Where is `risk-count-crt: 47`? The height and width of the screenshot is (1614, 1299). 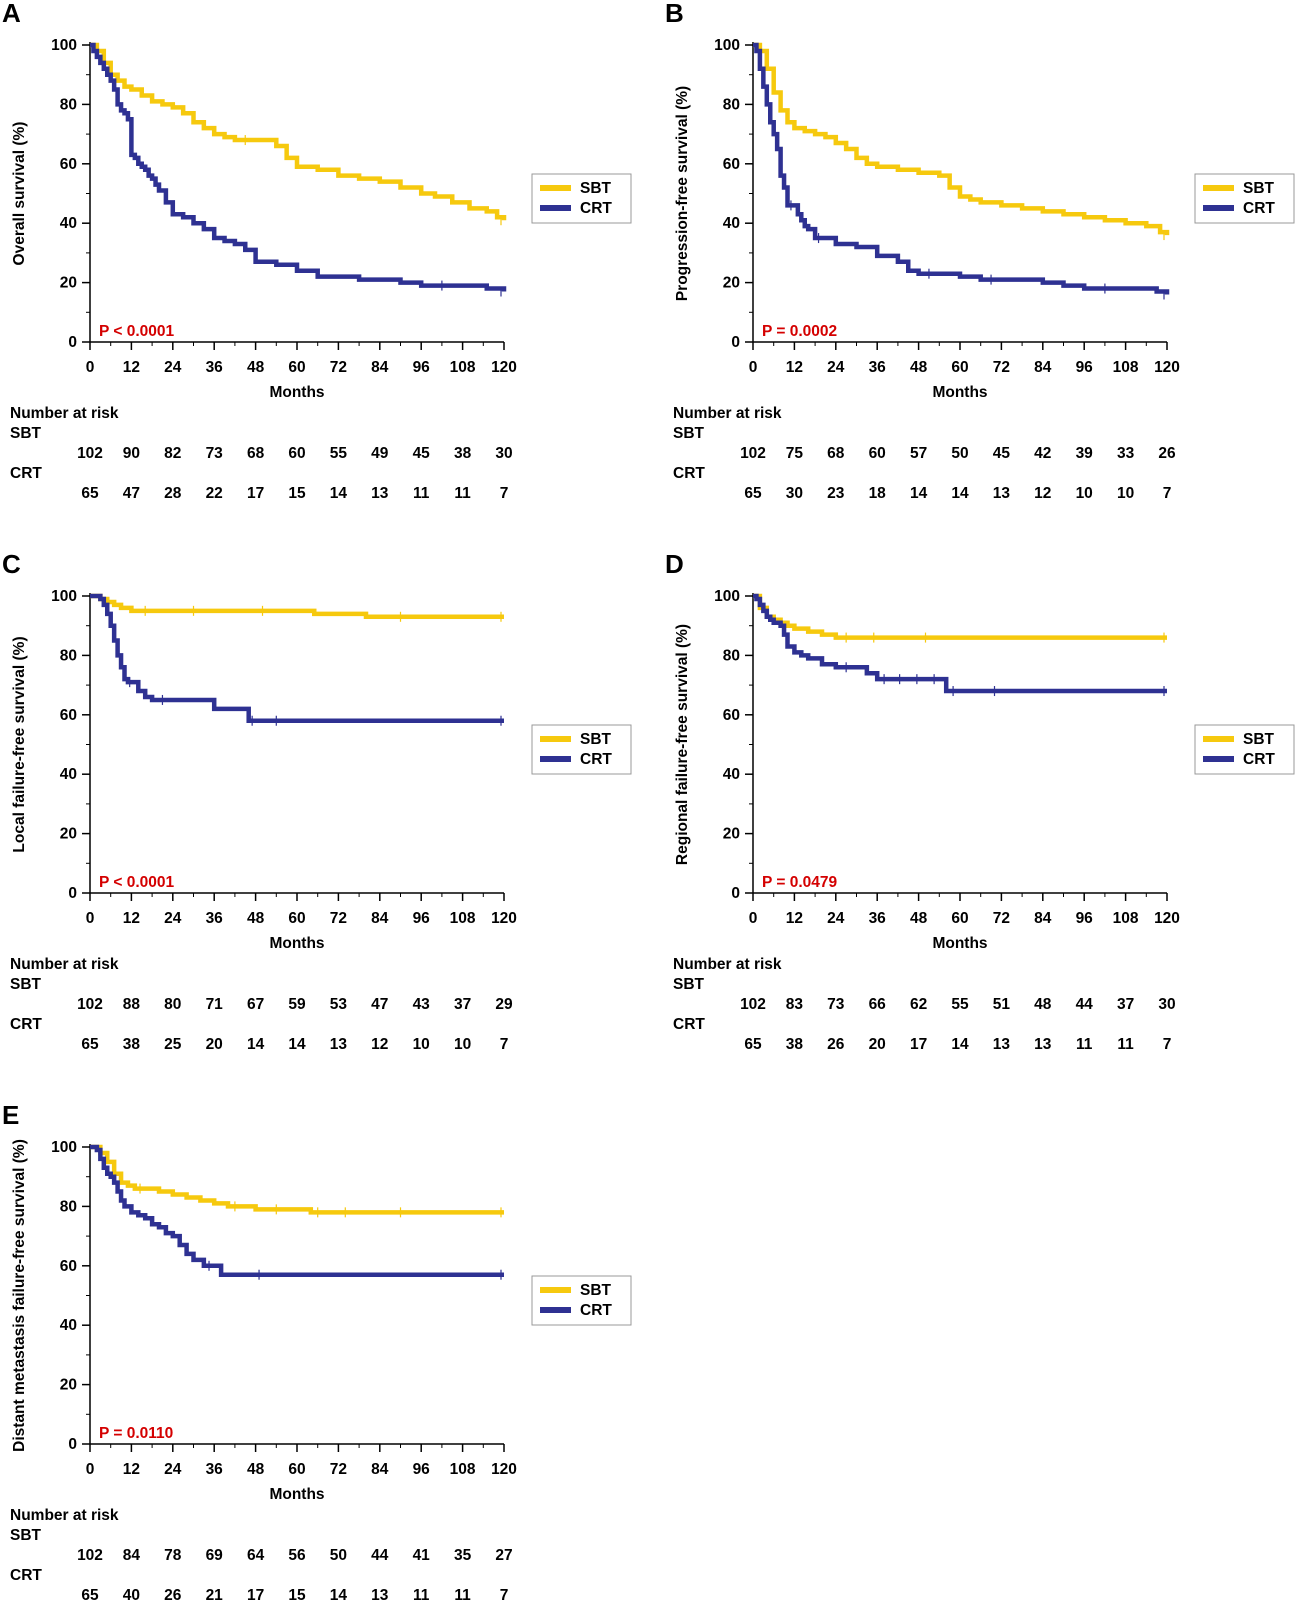 risk-count-crt: 47 is located at coordinates (131, 493).